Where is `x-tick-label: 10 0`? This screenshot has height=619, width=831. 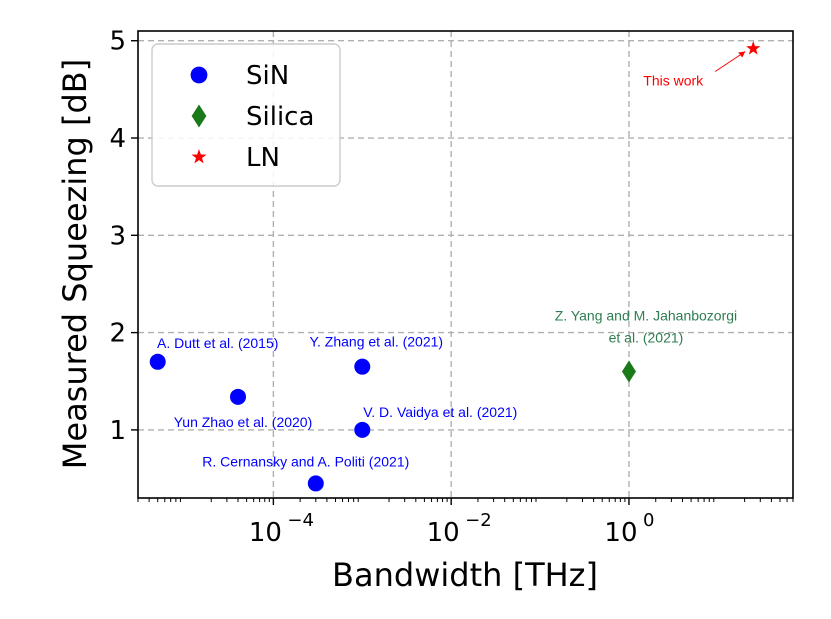 x-tick-label: 10 0 is located at coordinates (629, 529).